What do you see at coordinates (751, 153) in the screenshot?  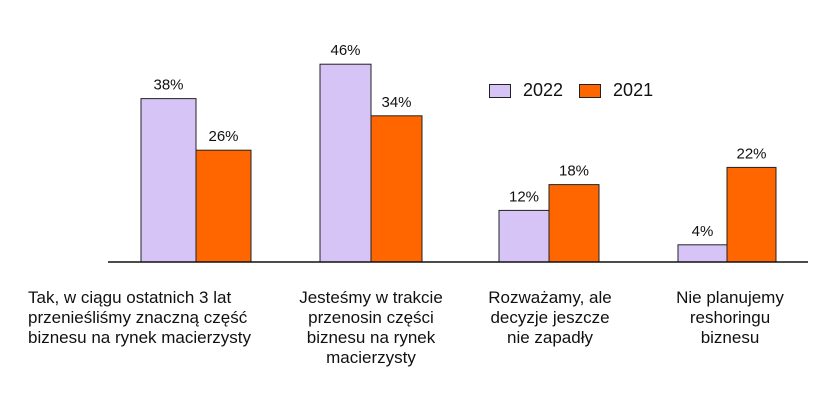 I see `value-label-2021-4: 22%` at bounding box center [751, 153].